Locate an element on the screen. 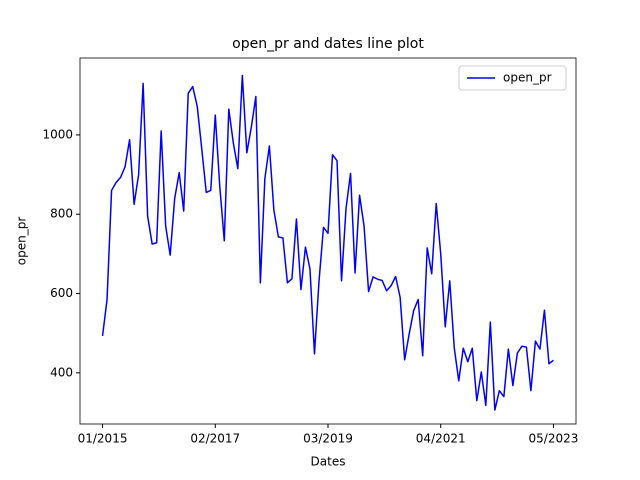 This screenshot has height=480, width=640. x-tick-label: 04/2021 is located at coordinates (441, 439).